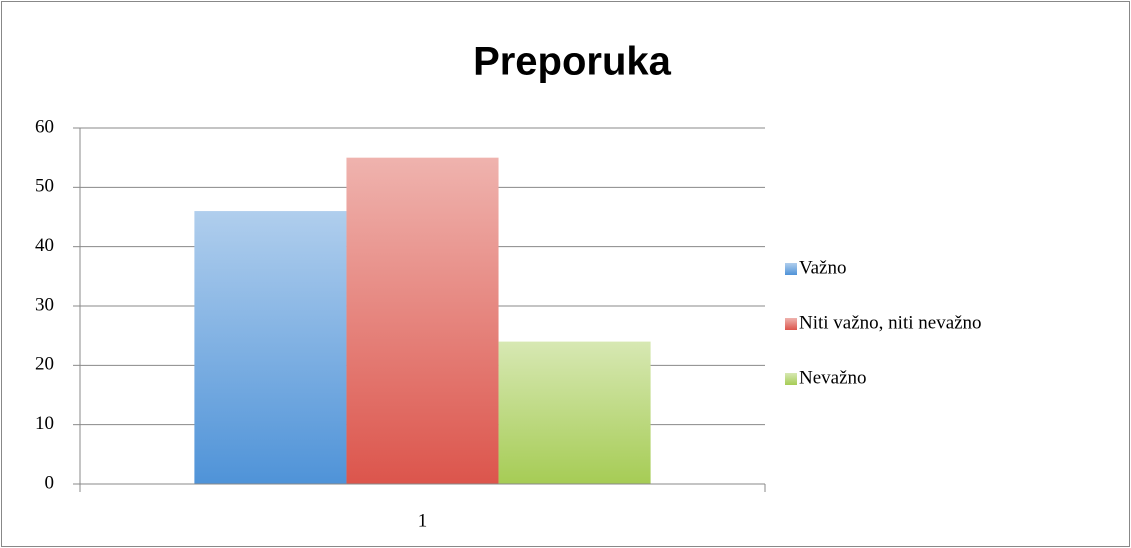  What do you see at coordinates (44, 126) in the screenshot?
I see `y-tick-label: 60` at bounding box center [44, 126].